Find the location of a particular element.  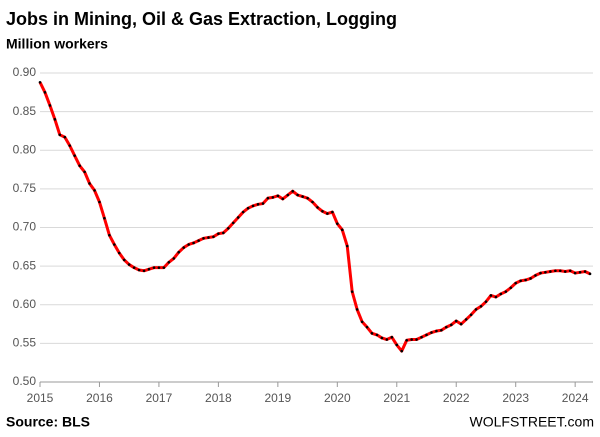

y-tick-label: 0.70 is located at coordinates (25, 227).